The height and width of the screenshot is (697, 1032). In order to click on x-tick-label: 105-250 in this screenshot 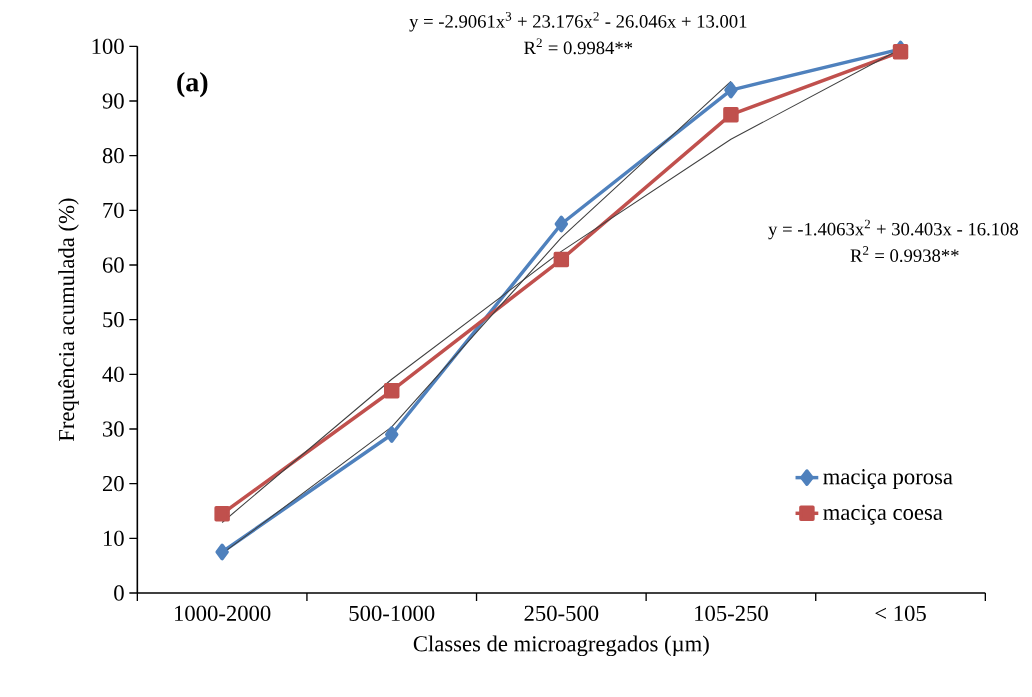, I will do `click(731, 613)`.